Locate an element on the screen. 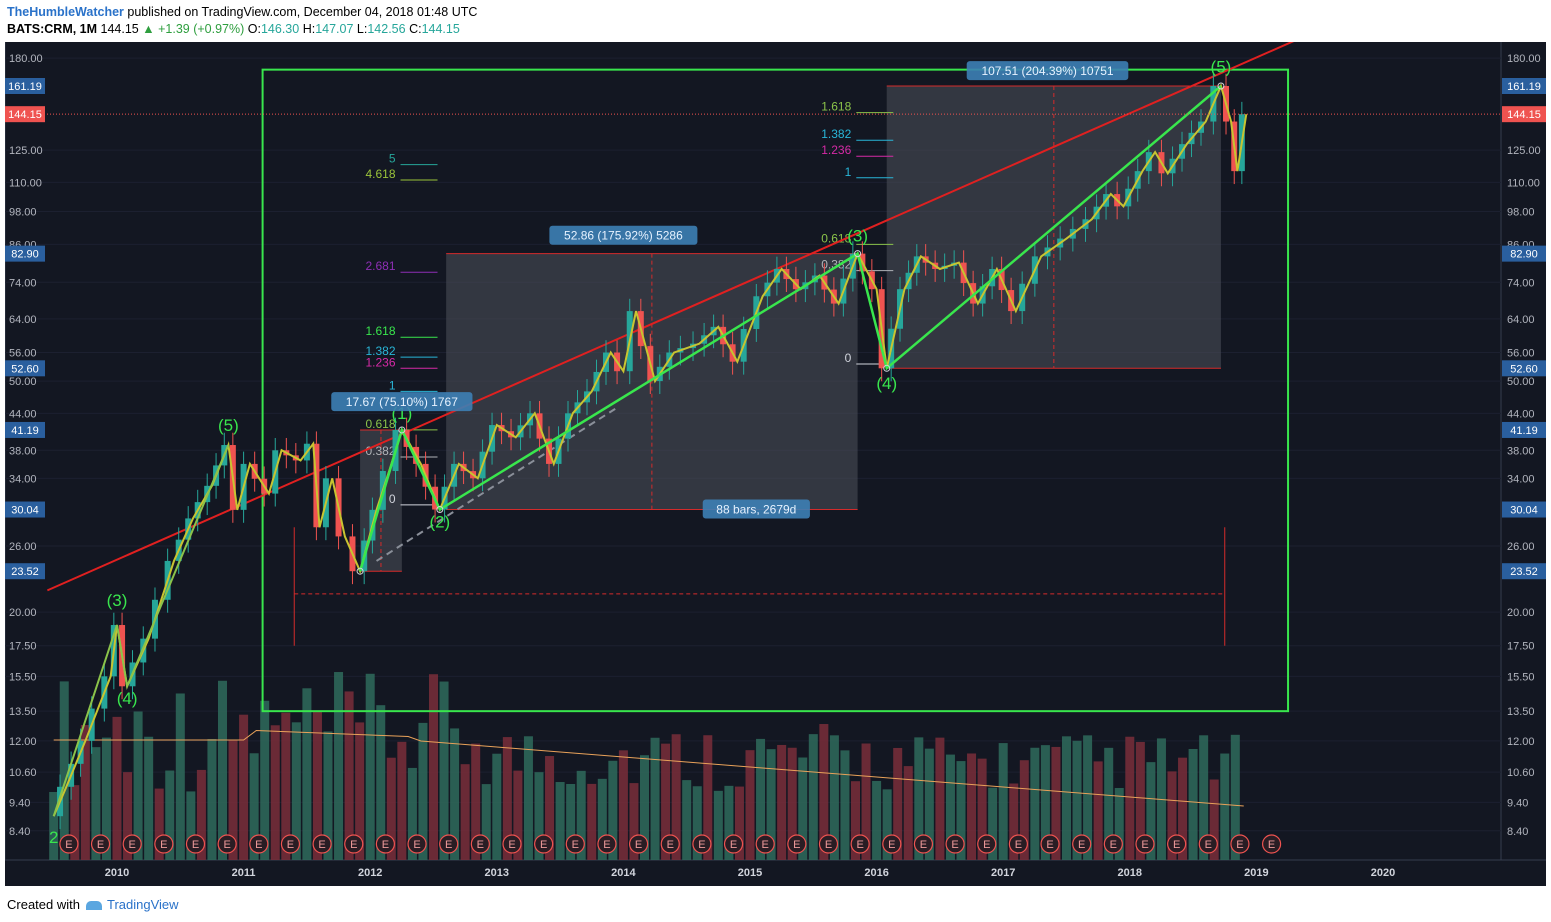 This screenshot has width=1551, height=922. price-tag-right-text: 52.60 is located at coordinates (1524, 369).